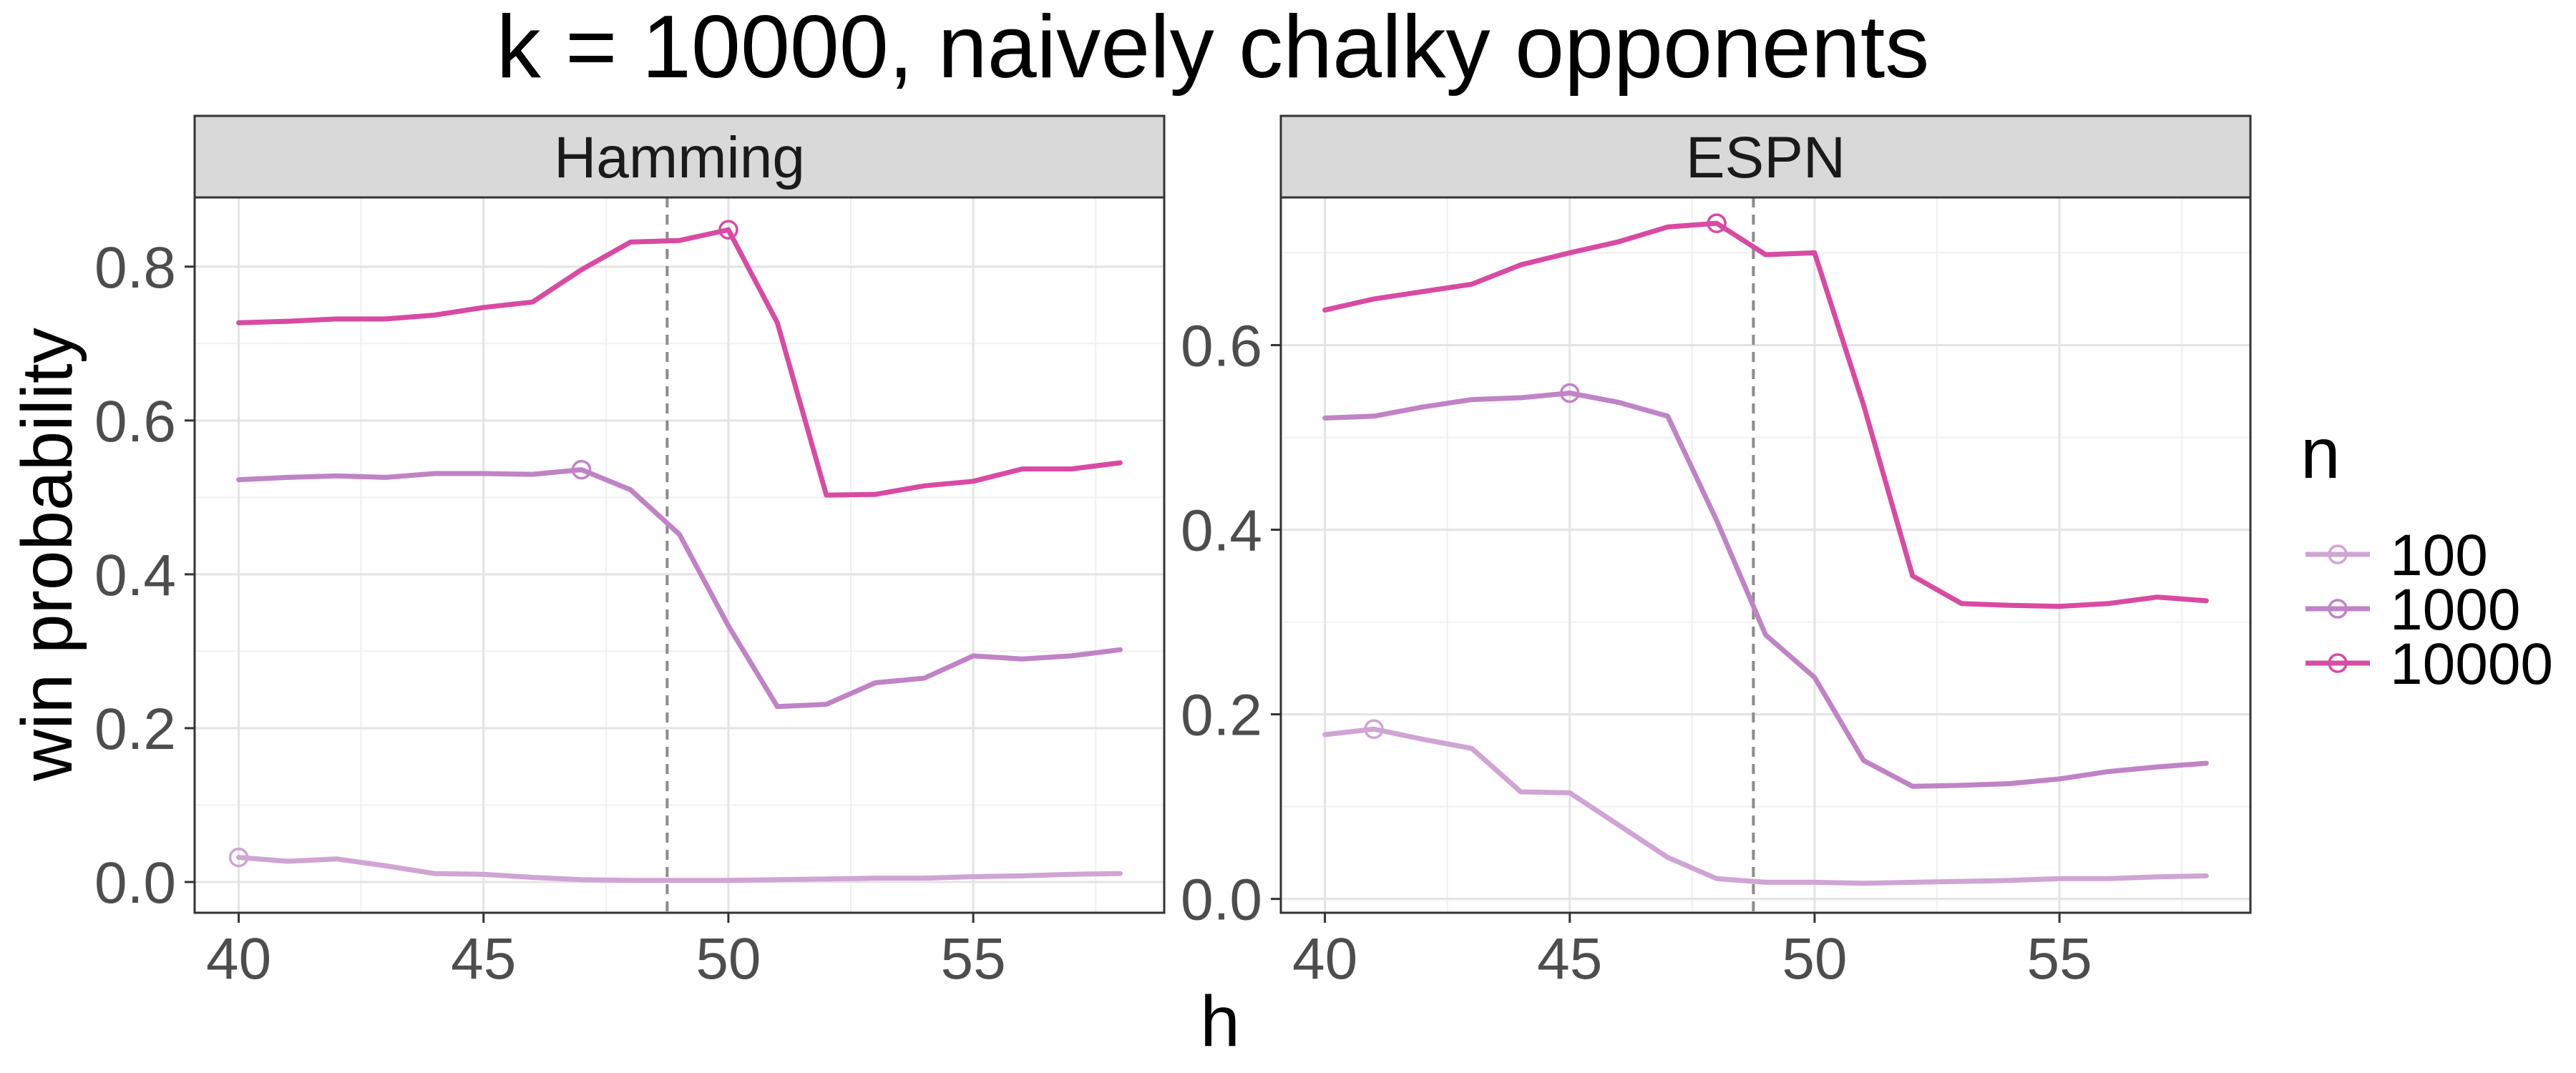 This screenshot has height=1073, width=2576. Describe the element at coordinates (1220, 1021) in the screenshot. I see `x-axis-title: h` at that location.